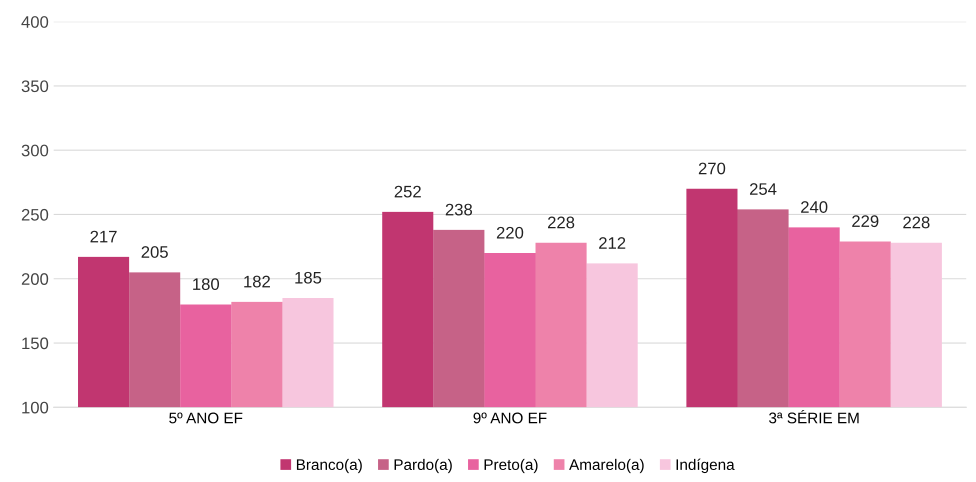 This screenshot has width=976, height=482. Describe the element at coordinates (35, 343) in the screenshot. I see `y-tick-label: 150` at that location.